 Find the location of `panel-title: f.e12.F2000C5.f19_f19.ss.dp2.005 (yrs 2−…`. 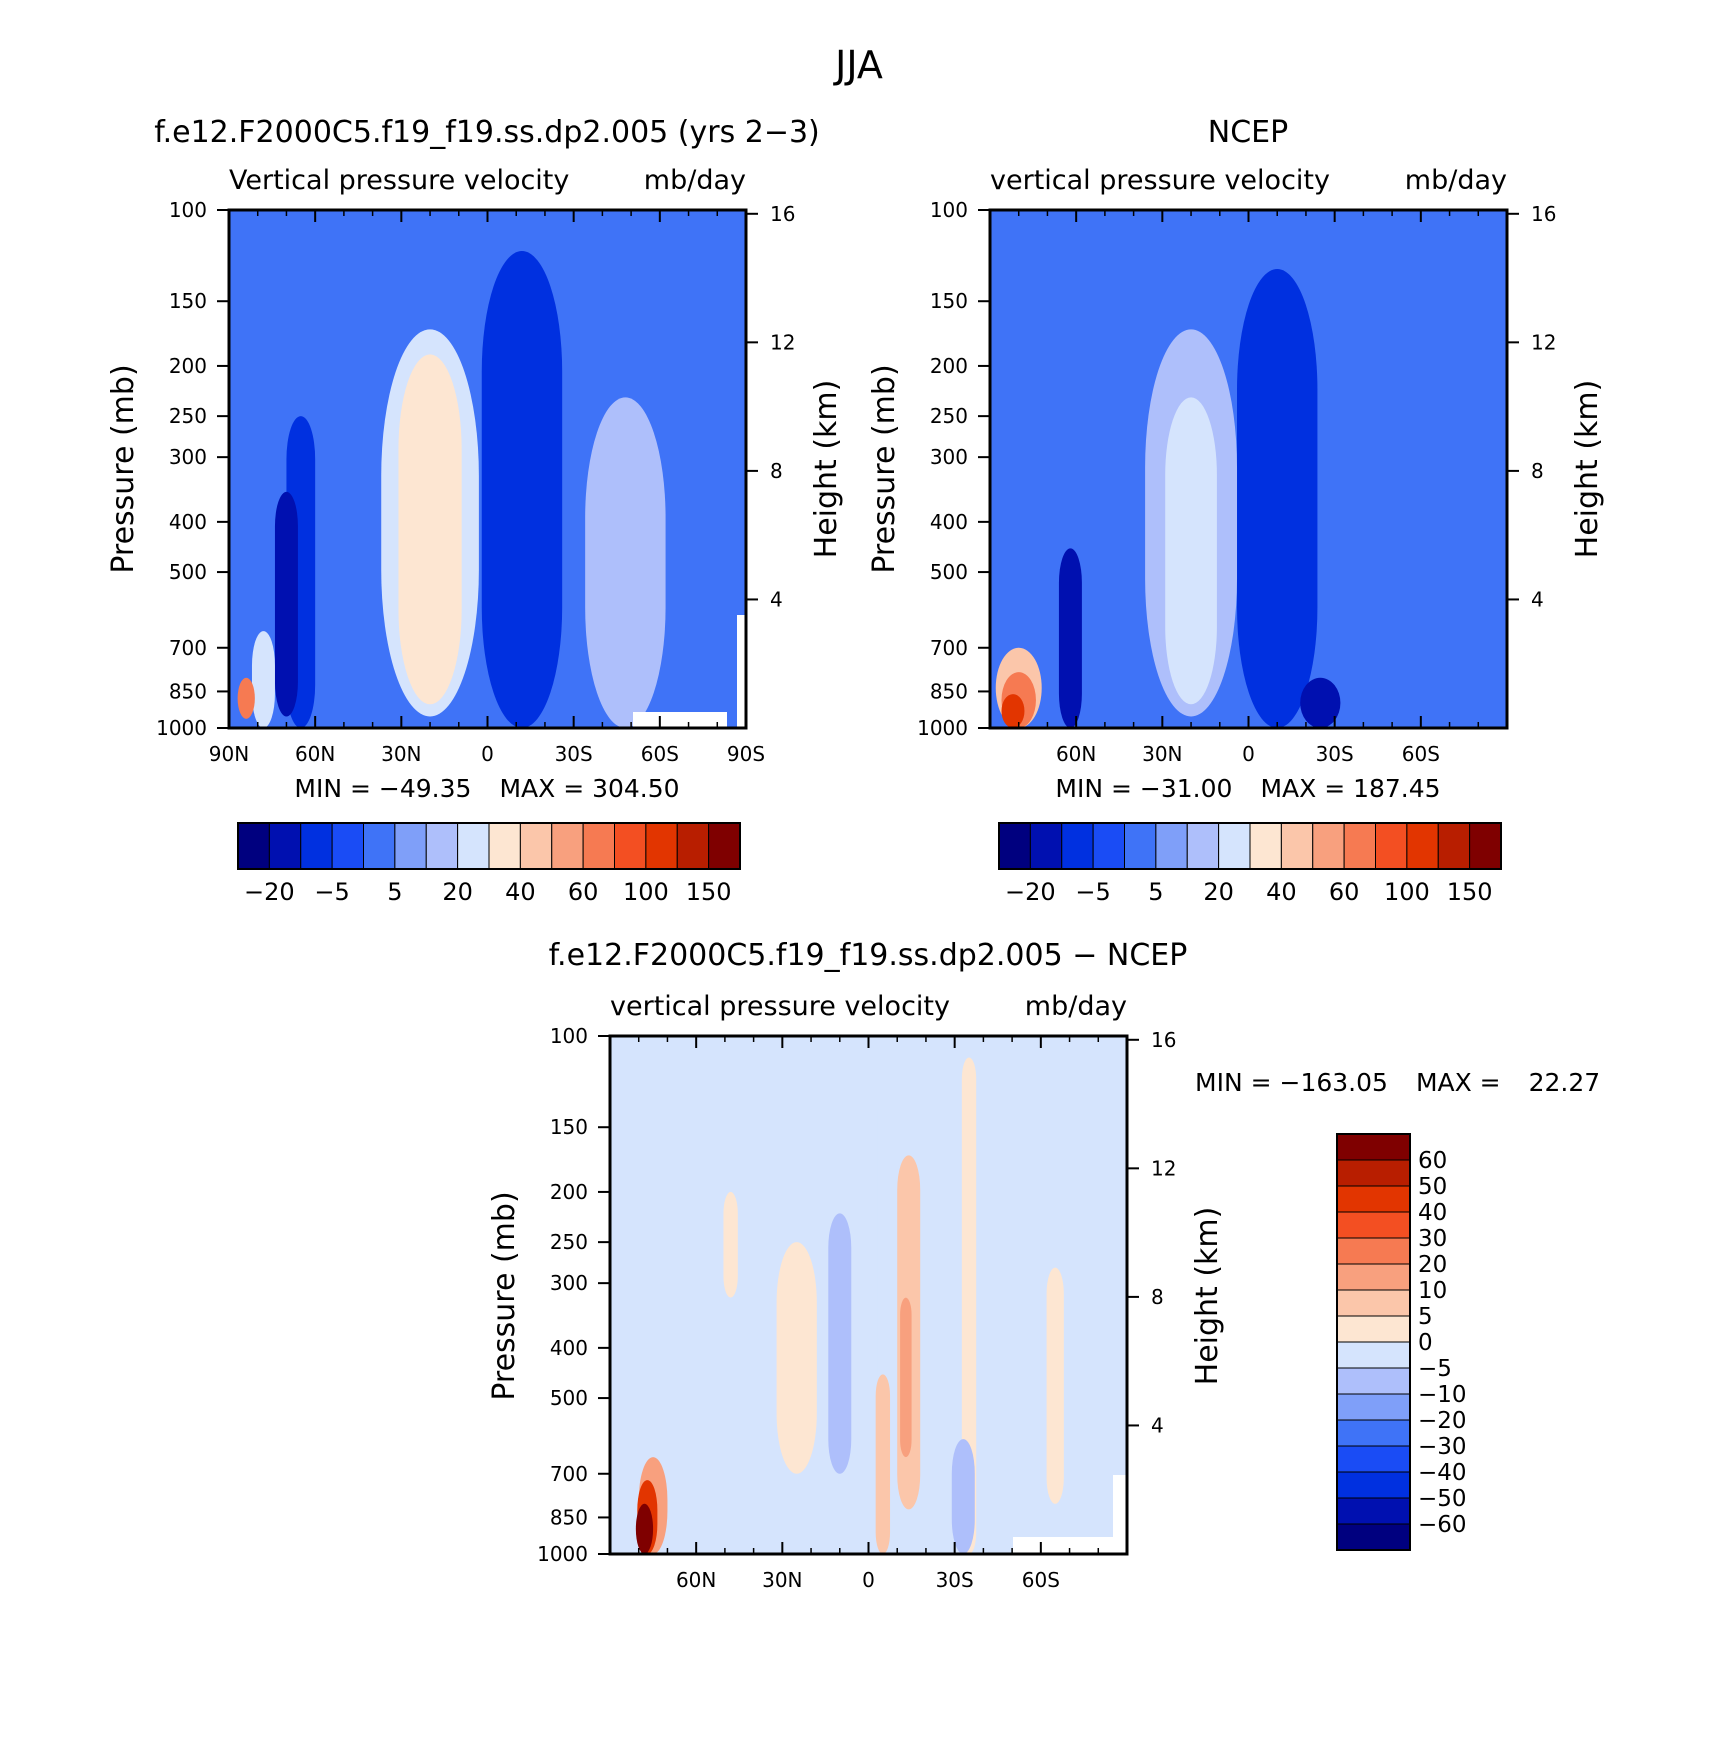

panel-title: f.e12.F2000C5.f19_f19.ss.dp2.005 (yrs 2−… is located at coordinates (487, 132).